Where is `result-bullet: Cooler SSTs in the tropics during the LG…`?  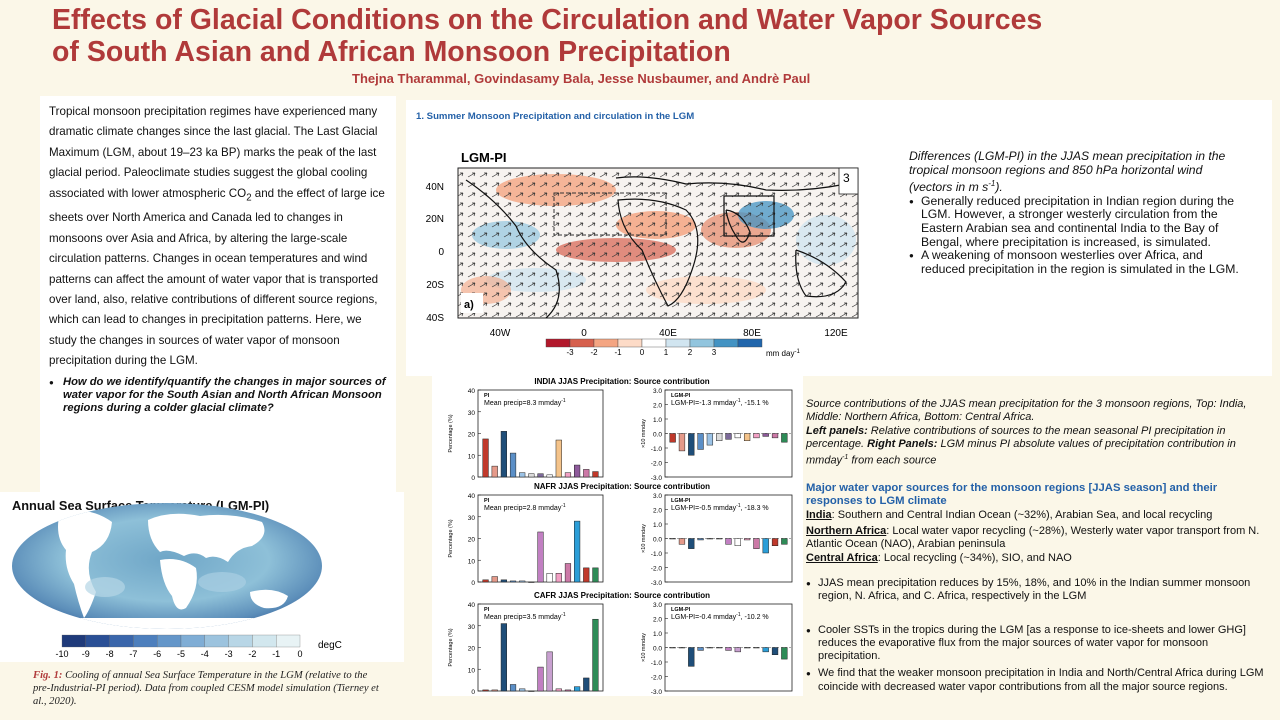
result-bullet: Cooler SSTs in the tropics during the LG… is located at coordinates (1039, 644).